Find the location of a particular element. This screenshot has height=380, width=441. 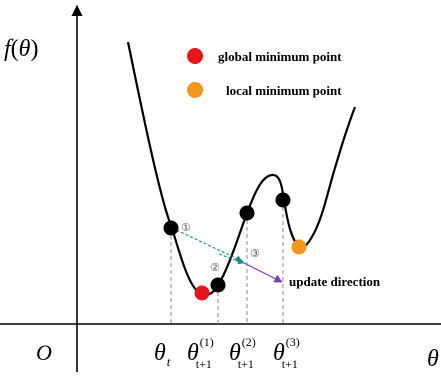

legend-global-minimum-label: global minimum point is located at coordinates (280, 56).